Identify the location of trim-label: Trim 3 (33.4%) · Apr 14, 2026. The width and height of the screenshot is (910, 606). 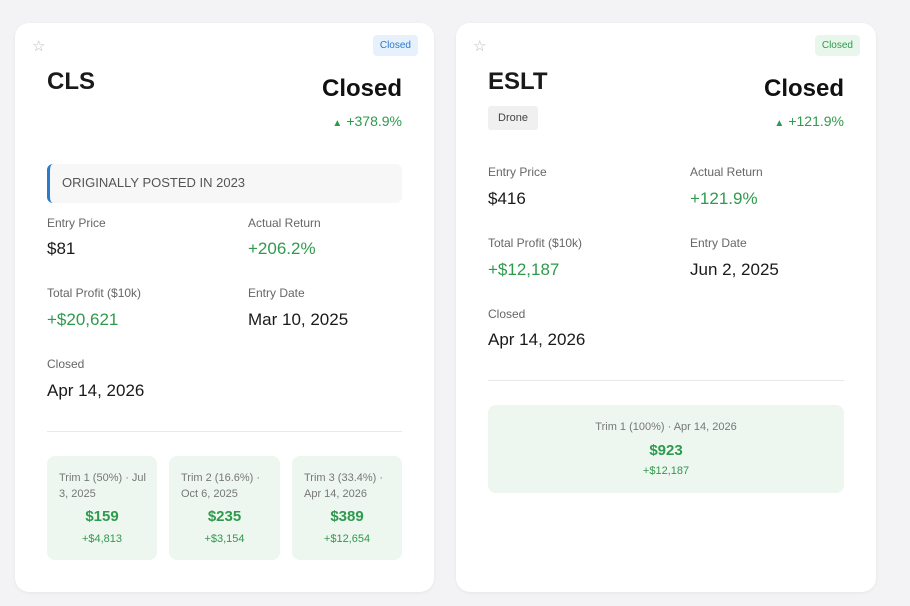
(344, 486).